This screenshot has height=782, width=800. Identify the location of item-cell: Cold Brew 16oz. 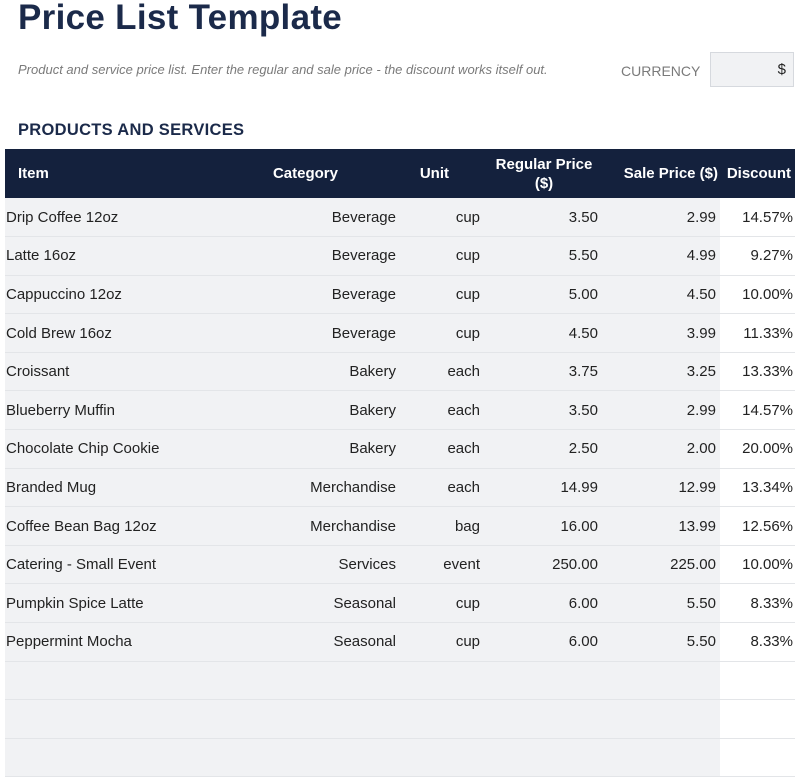
(122, 333).